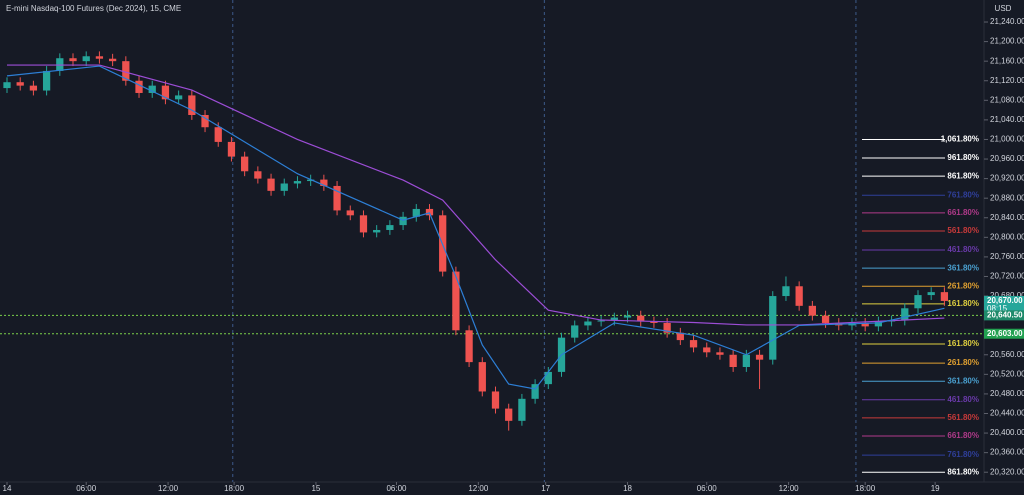 The height and width of the screenshot is (495, 1024). What do you see at coordinates (1007, 295) in the screenshot?
I see `y-tick-label: 20,680.00` at bounding box center [1007, 295].